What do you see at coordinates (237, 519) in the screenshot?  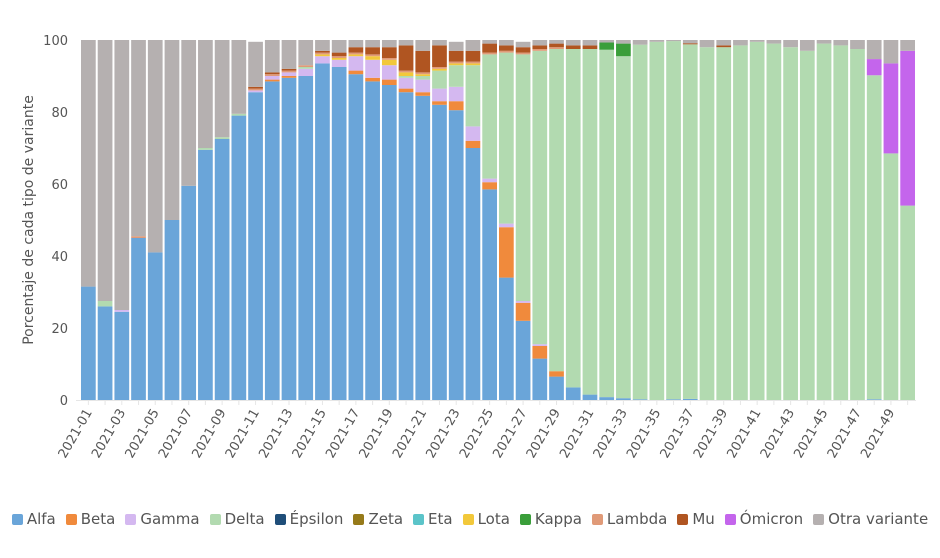 I see `legend-item: Delta` at bounding box center [237, 519].